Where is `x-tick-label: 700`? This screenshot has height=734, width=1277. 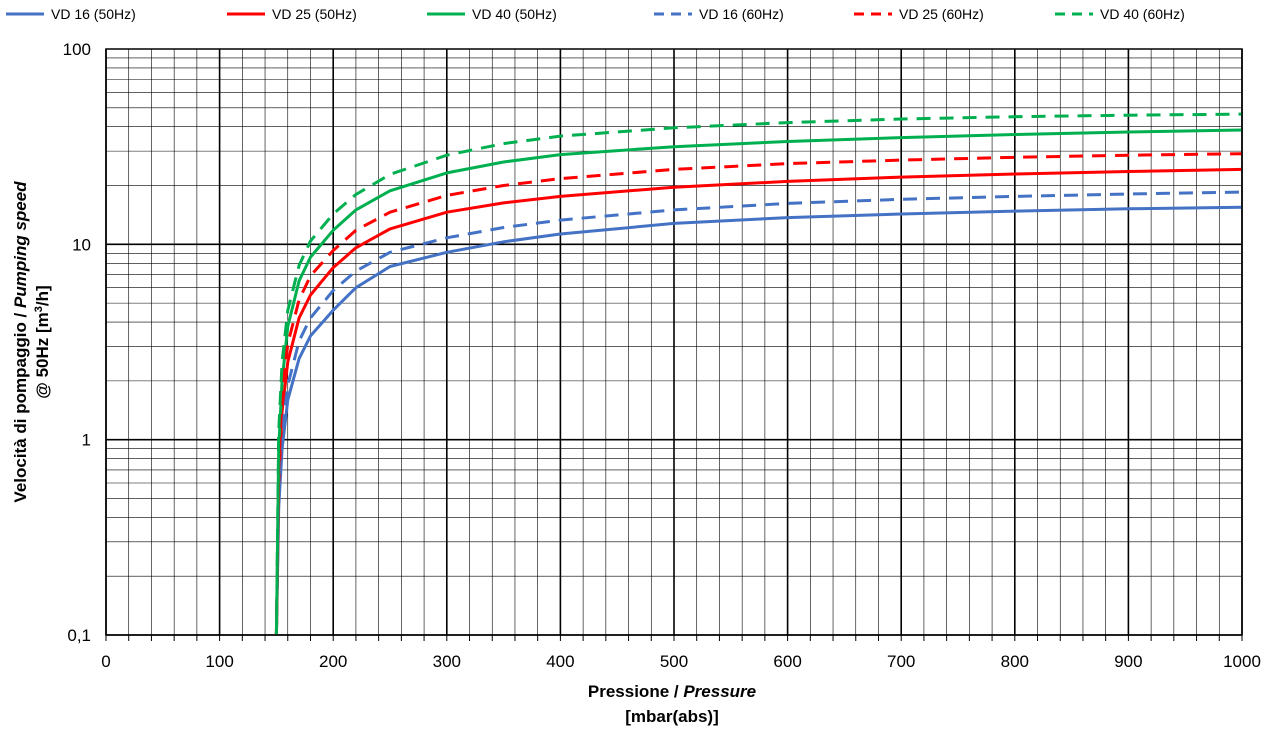
x-tick-label: 700 is located at coordinates (901, 661).